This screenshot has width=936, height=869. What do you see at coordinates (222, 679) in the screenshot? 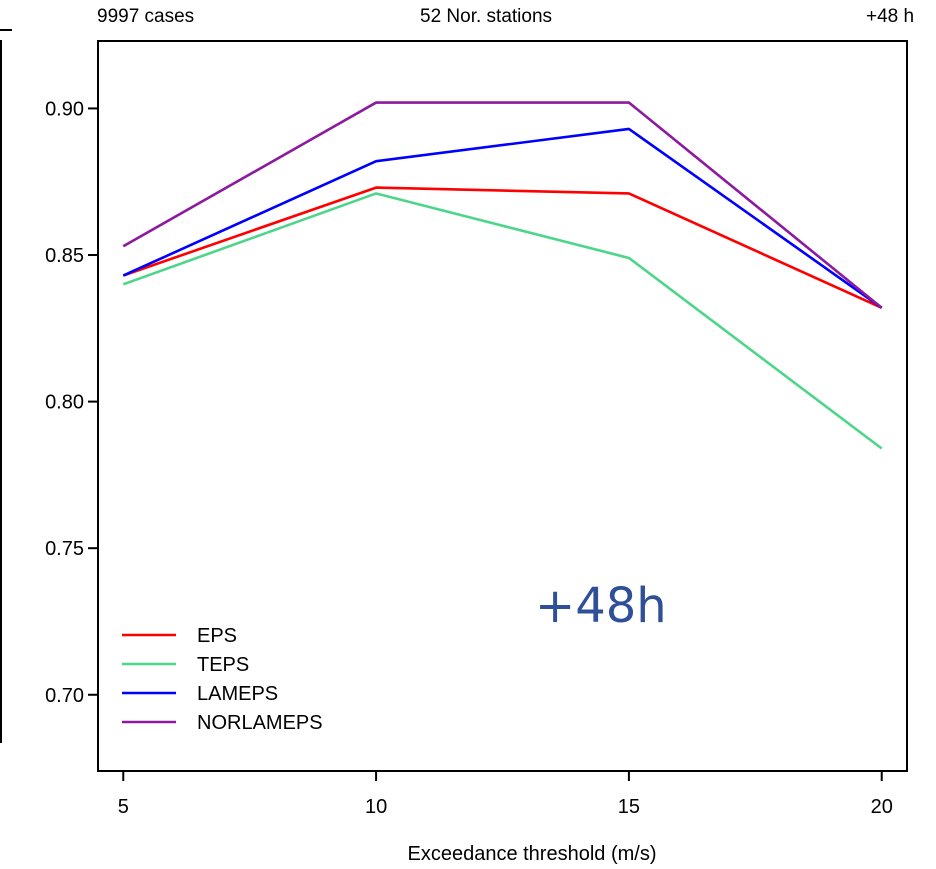
I see `legend: EPS TEPS LAMEPS NORLAMEPS` at bounding box center [222, 679].